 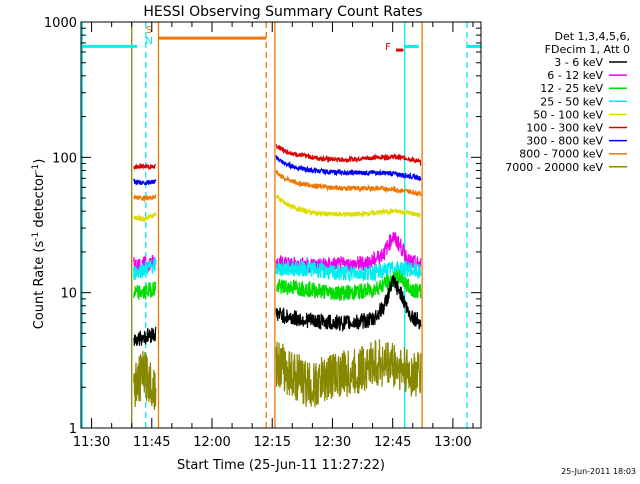 What do you see at coordinates (587, 49) in the screenshot?
I see `legend-header-1: FDecim 1, Att 0` at bounding box center [587, 49].